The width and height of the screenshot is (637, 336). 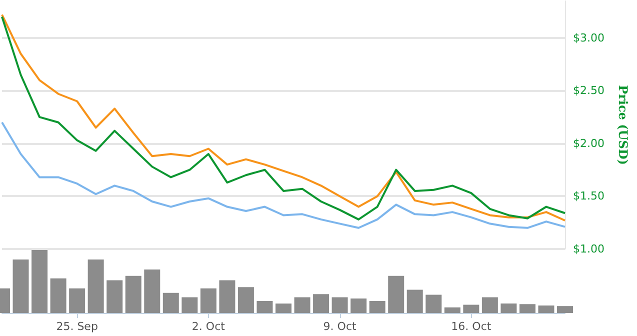 I want to click on y-tick-label: $2.00, so click(x=588, y=143).